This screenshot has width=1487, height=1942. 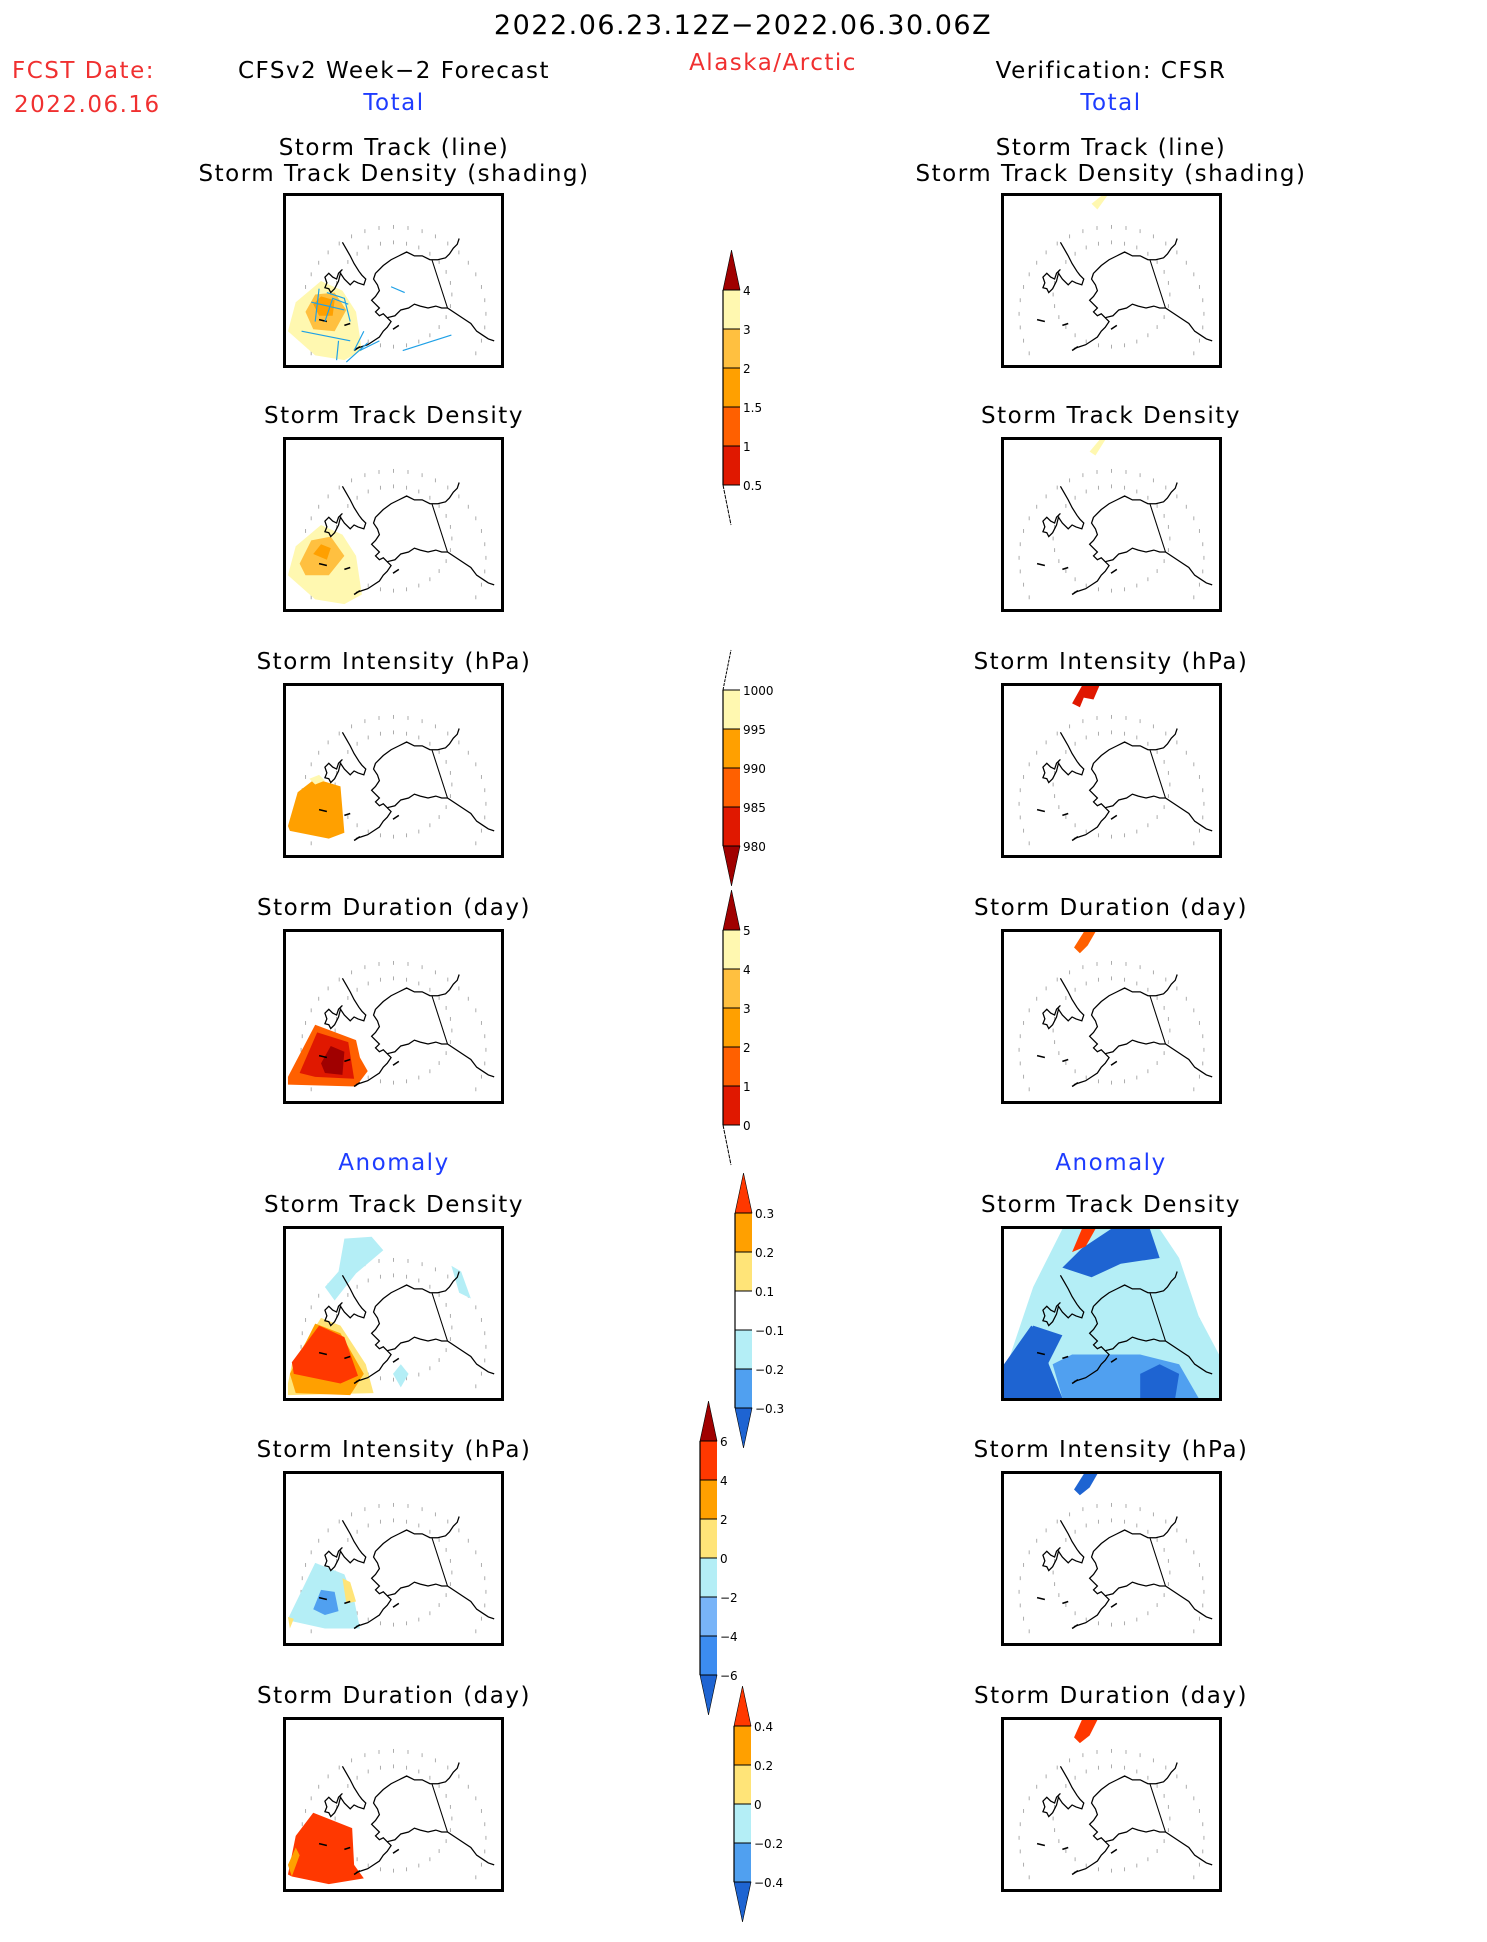 I want to click on colorbar-tick-label: −0.3, so click(x=769, y=1409).